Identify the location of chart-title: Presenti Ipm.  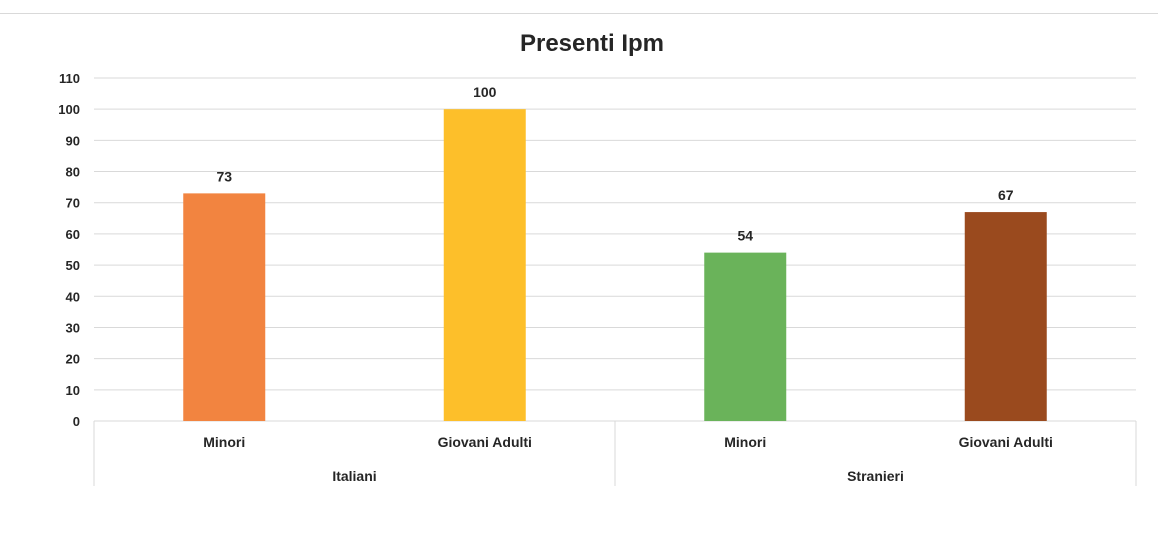
(592, 43).